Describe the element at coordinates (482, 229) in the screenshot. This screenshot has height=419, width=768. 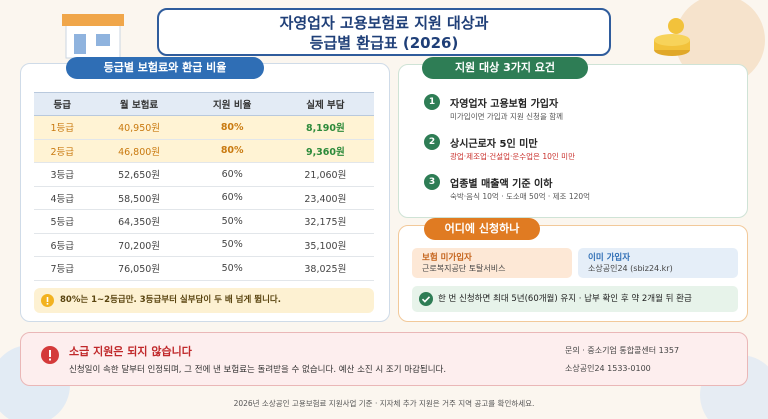
I see `panel-heading: 어디에 신청하나` at that location.